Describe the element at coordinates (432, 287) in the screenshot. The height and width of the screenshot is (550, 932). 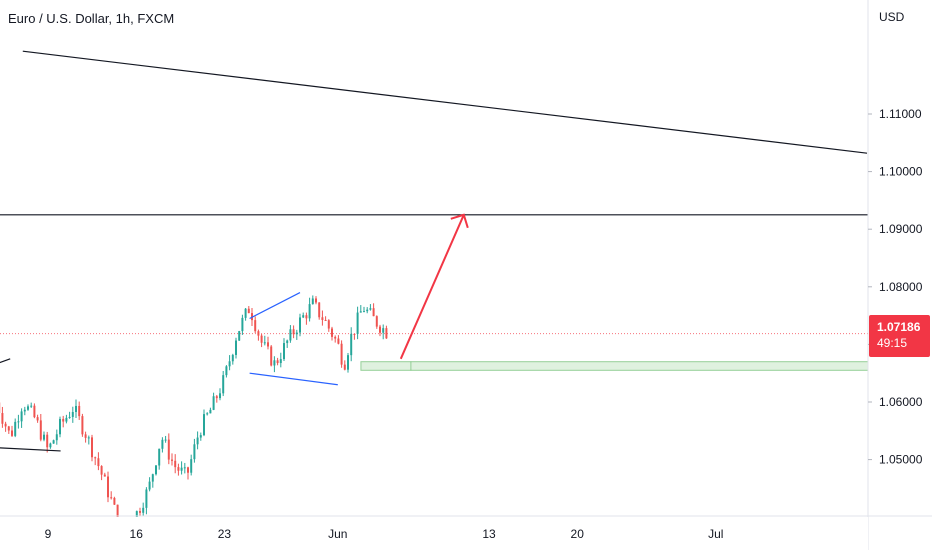
I see `projection-arrow-shaft` at that location.